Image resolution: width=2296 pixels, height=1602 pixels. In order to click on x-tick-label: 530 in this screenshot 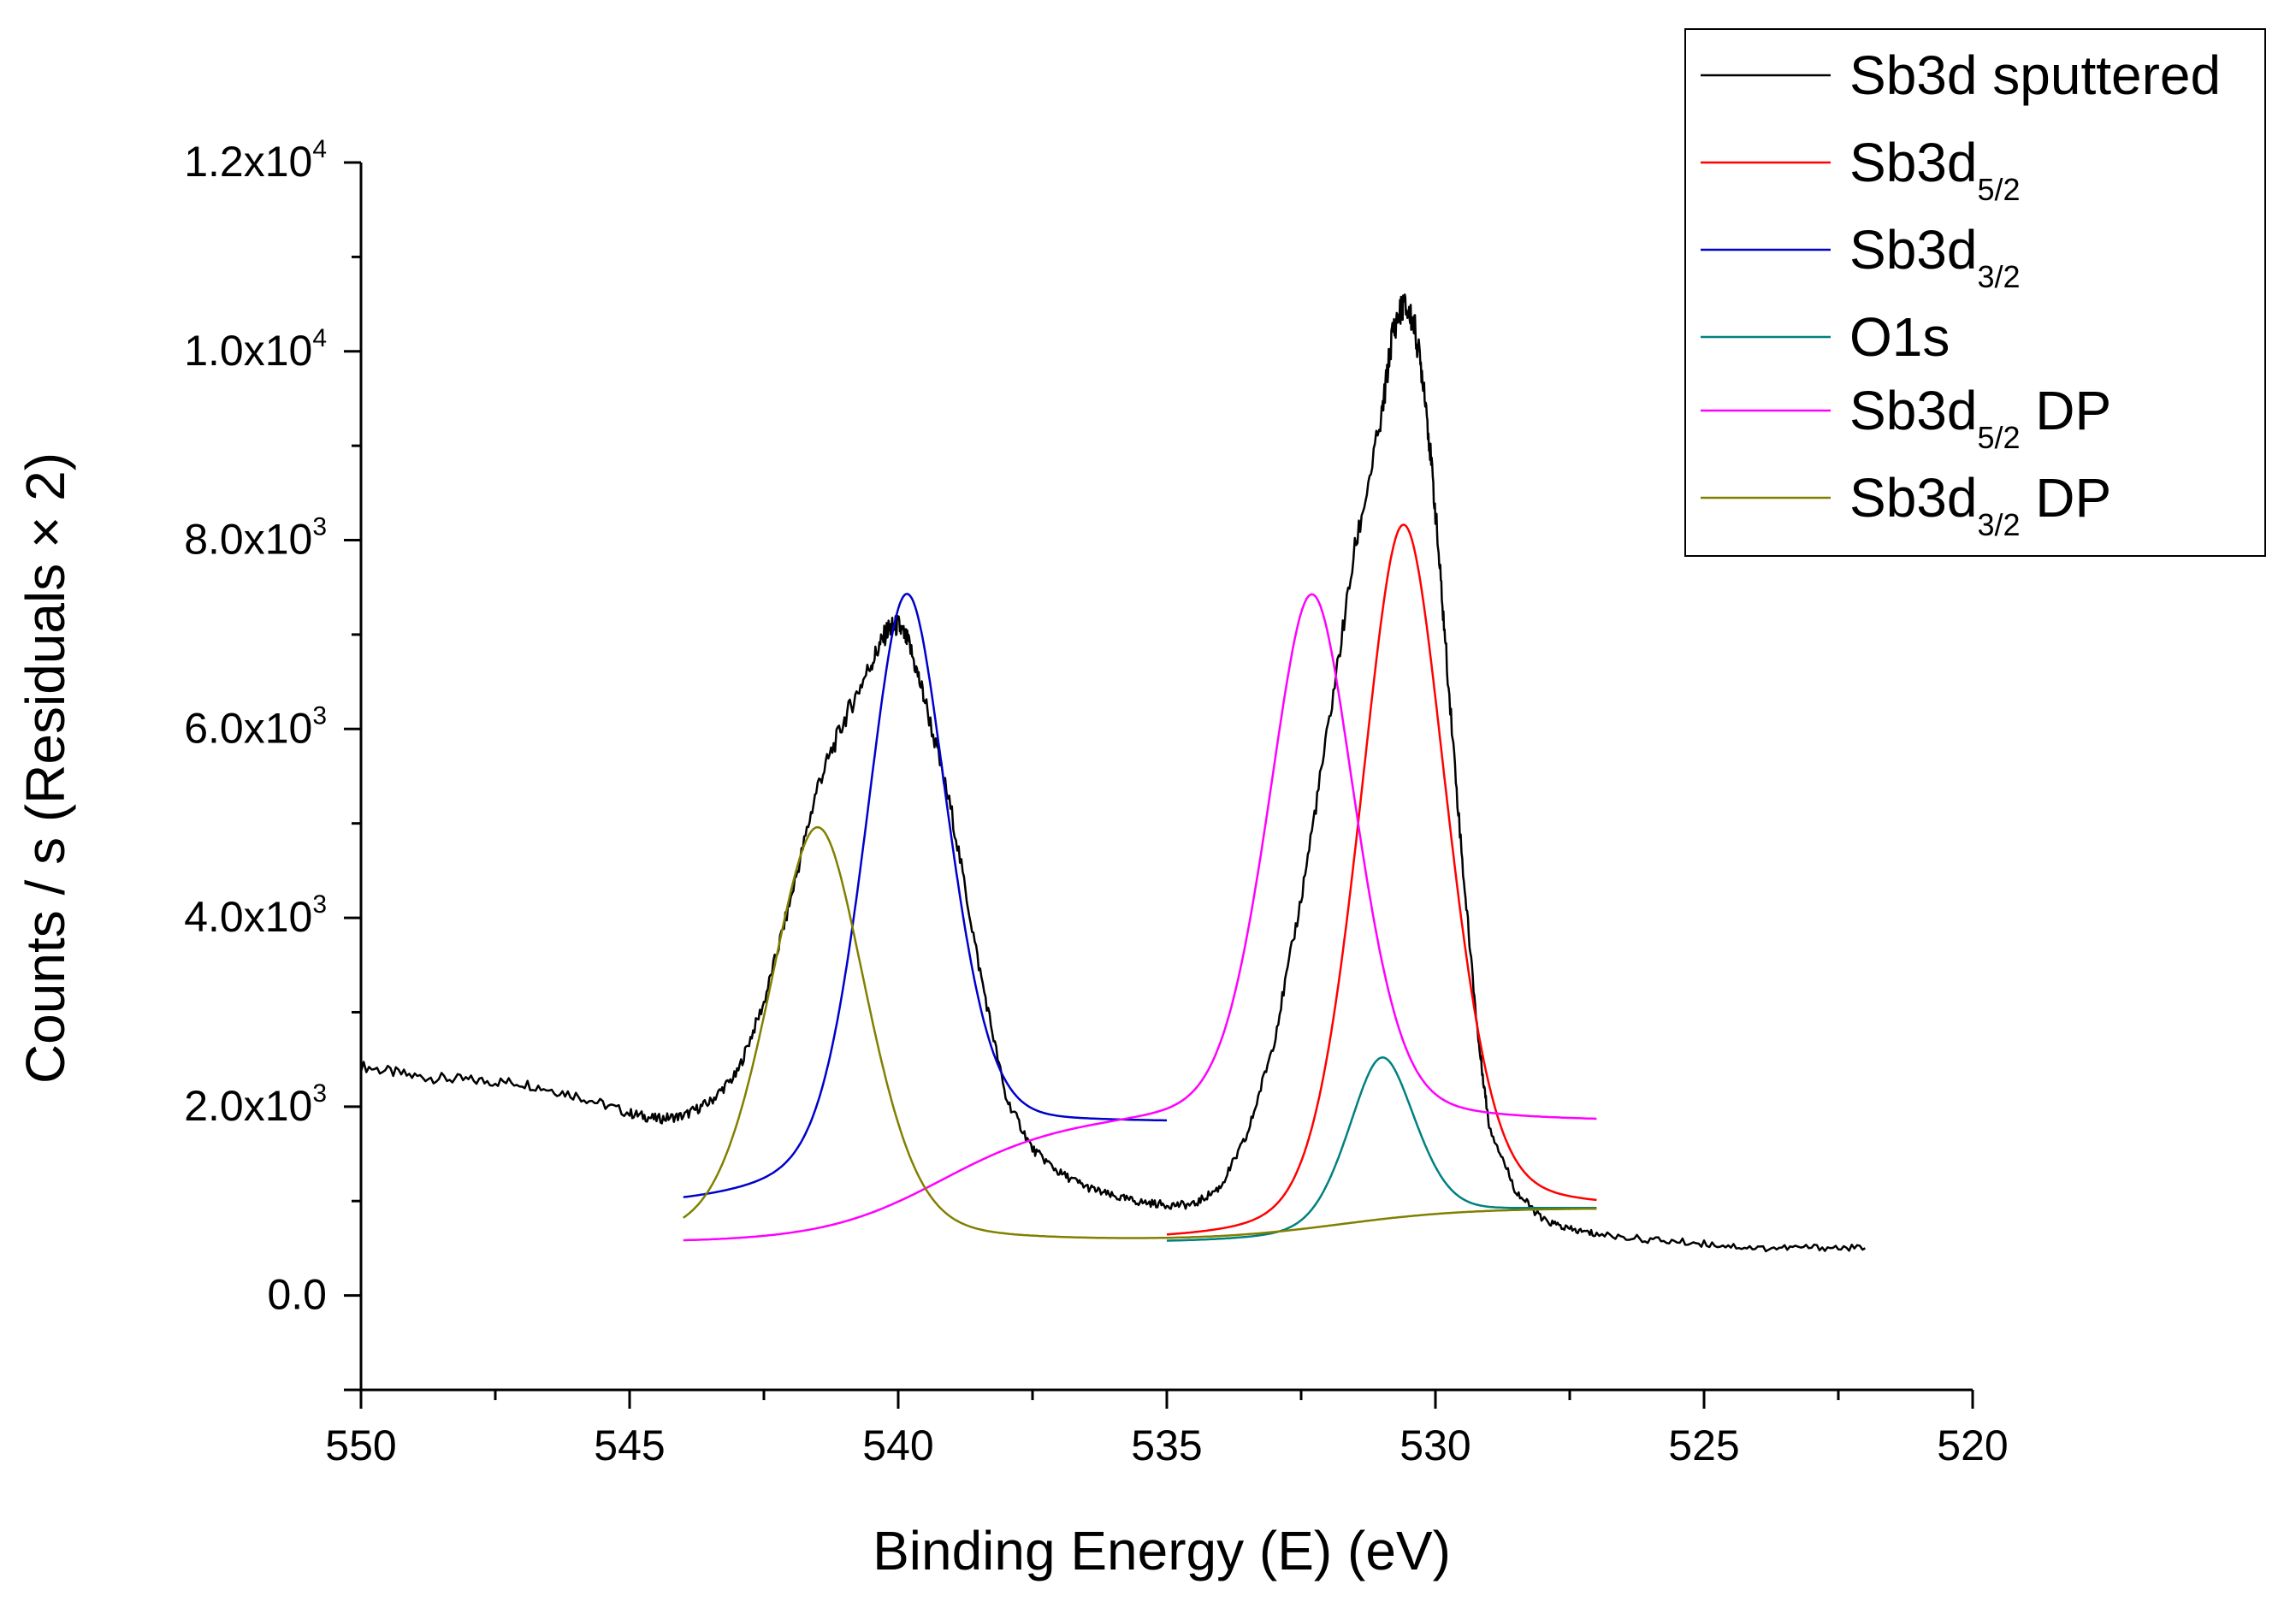, I will do `click(1435, 1446)`.